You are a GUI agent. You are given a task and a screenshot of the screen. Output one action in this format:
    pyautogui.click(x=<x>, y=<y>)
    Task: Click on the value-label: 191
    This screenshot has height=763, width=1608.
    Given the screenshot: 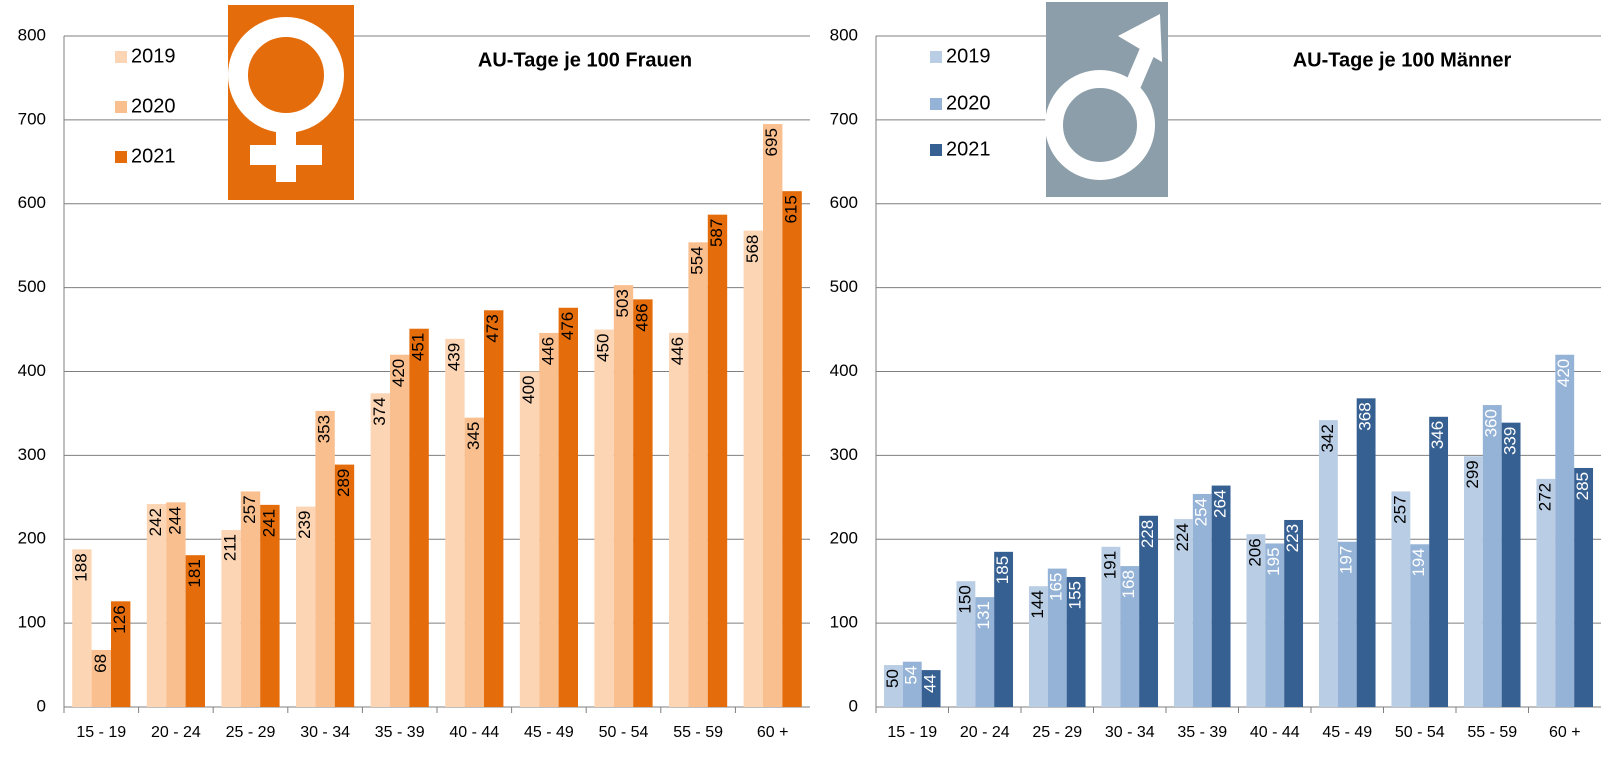 What is the action you would take?
    pyautogui.click(x=1109, y=565)
    